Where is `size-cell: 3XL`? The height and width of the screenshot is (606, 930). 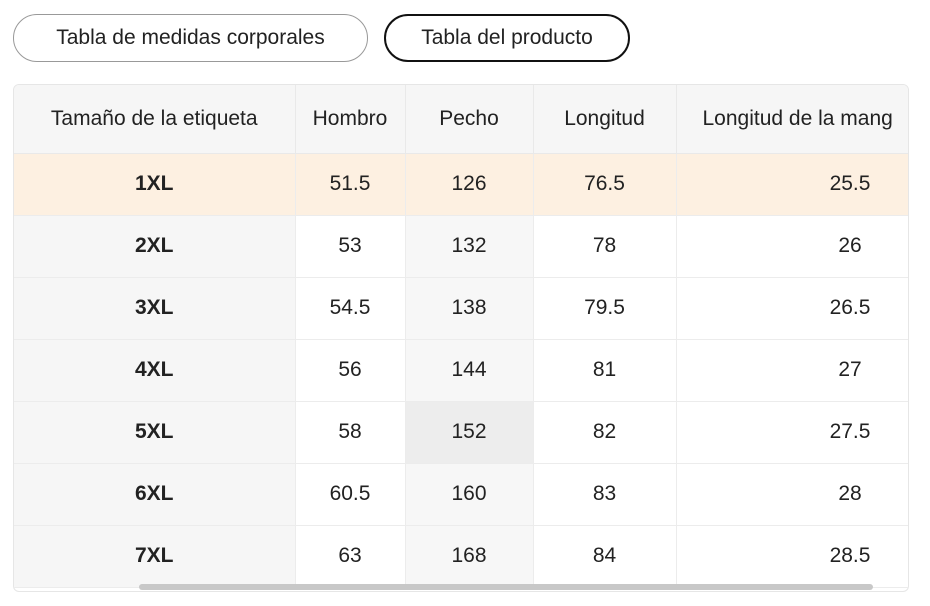 size-cell: 3XL is located at coordinates (155, 308).